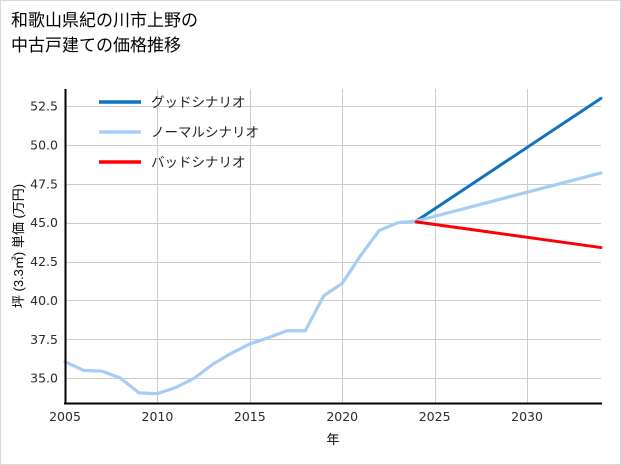 The image size is (621, 465). Describe the element at coordinates (44, 300) in the screenshot. I see `y-tick-label: 40.0` at that location.